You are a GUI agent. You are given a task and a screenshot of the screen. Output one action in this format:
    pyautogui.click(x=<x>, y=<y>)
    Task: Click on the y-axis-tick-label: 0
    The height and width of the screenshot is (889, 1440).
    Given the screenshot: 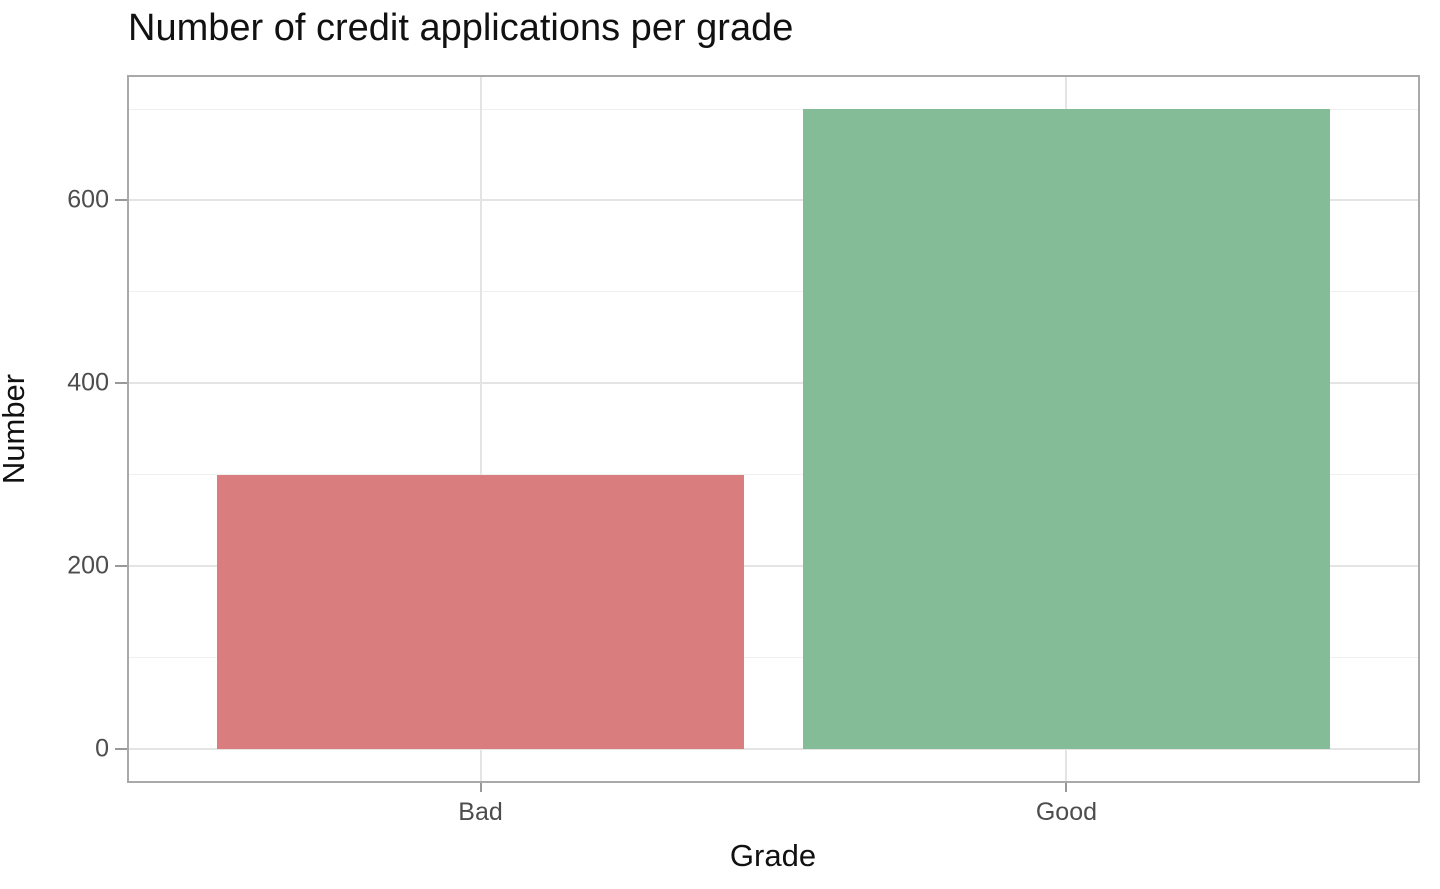 What is the action you would take?
    pyautogui.click(x=102, y=748)
    